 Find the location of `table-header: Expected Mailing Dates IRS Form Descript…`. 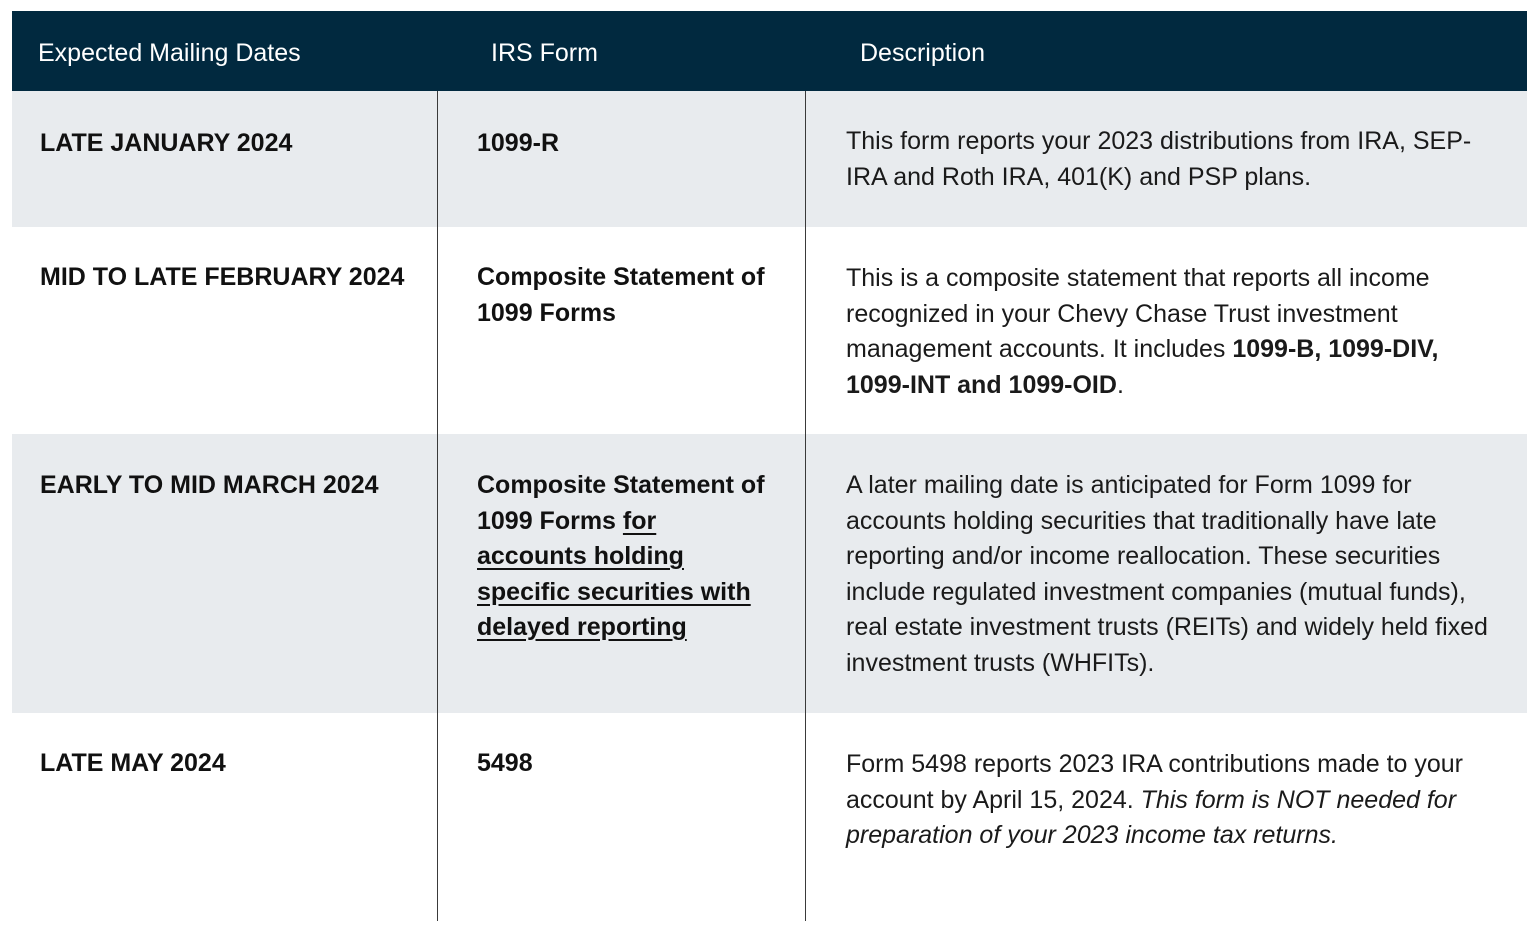

table-header: Expected Mailing Dates IRS Form Descript… is located at coordinates (769, 51).